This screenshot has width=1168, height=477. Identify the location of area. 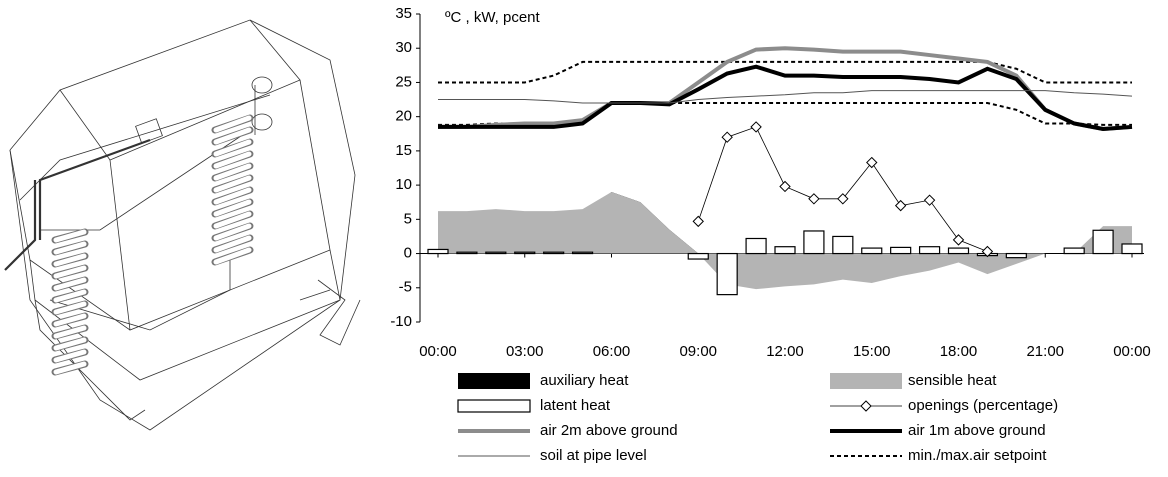
(785, 240).